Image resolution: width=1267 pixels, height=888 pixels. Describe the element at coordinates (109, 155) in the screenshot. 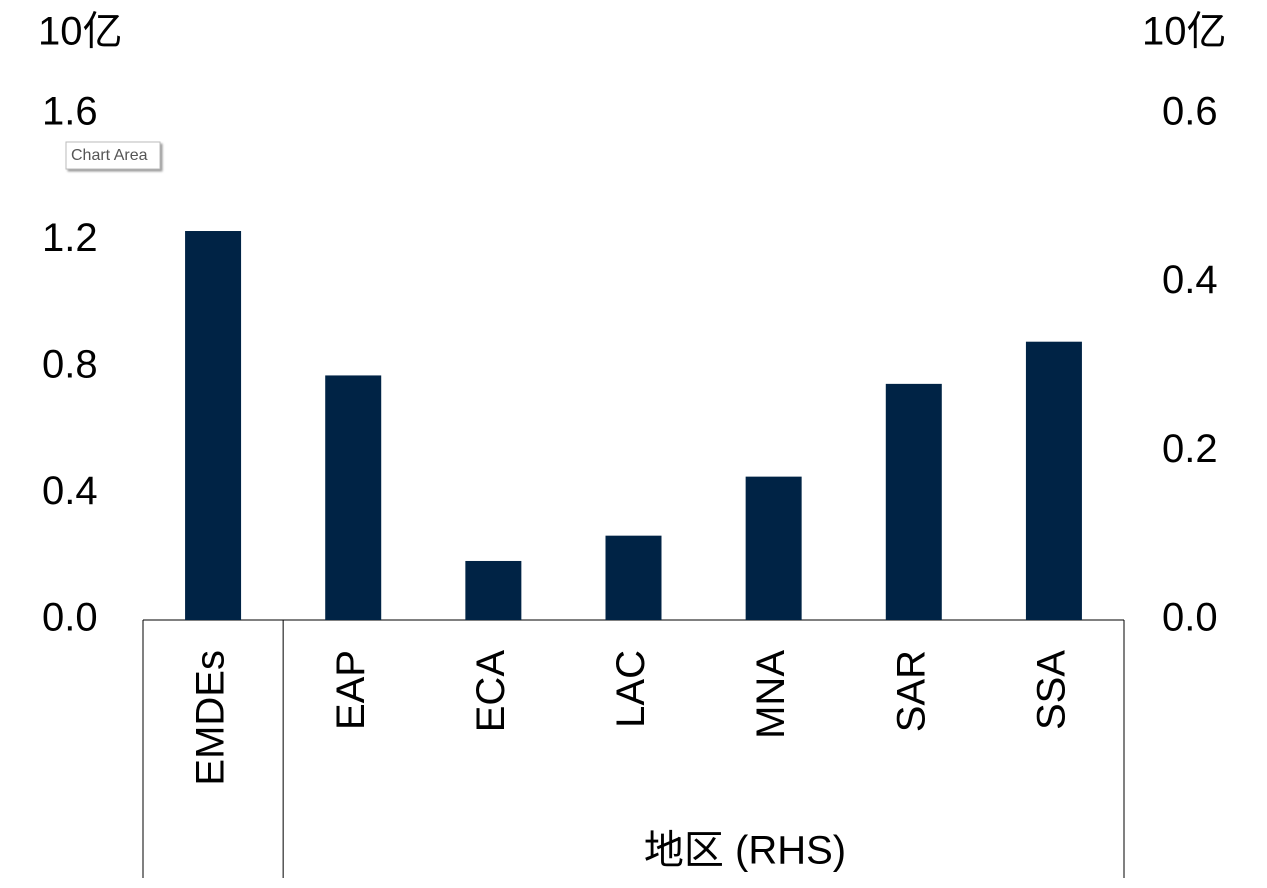

I see `tooltip: Chart Area` at that location.